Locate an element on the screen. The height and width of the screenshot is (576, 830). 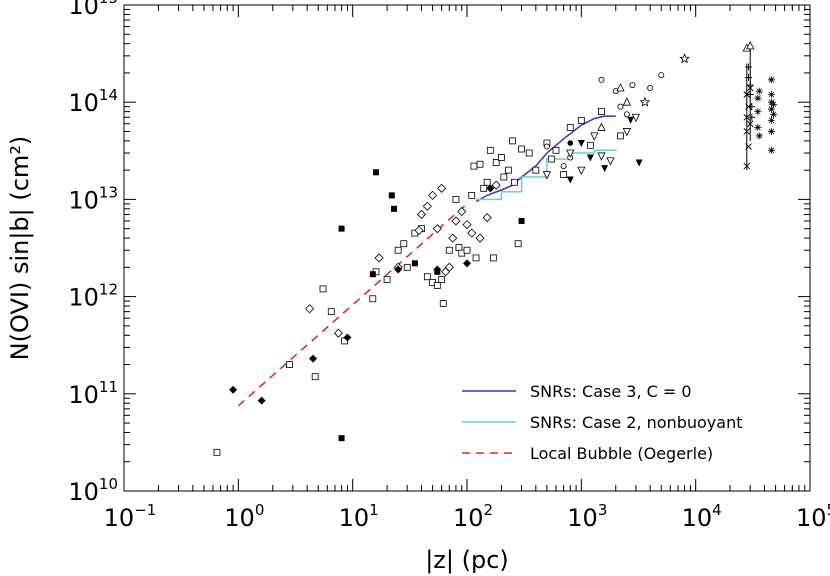
y-tick-label: 1015 is located at coordinates (93, 10).